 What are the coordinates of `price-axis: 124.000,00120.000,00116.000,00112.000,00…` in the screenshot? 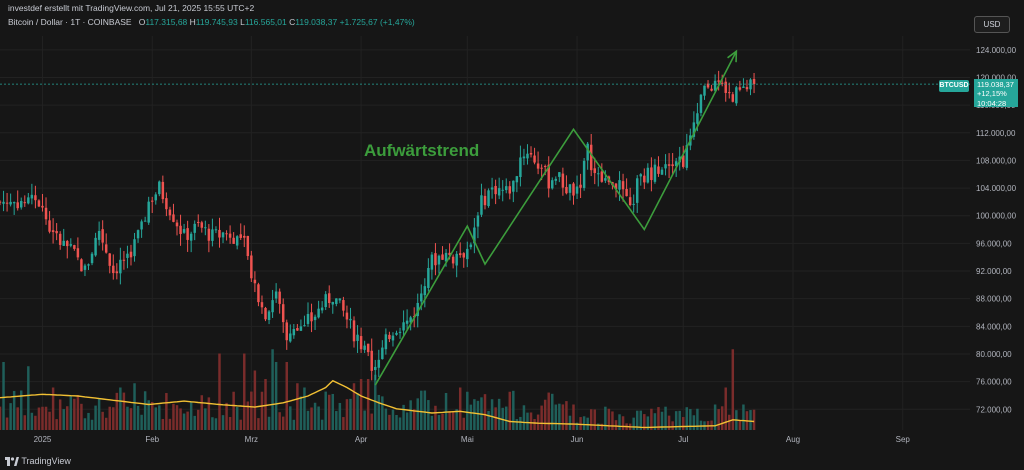 It's located at (996, 230).